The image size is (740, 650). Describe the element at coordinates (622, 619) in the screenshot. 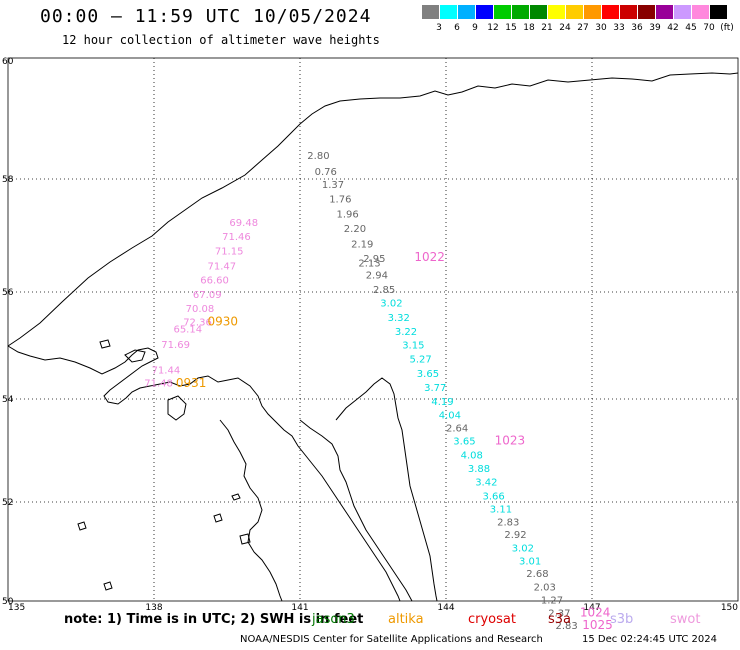

I see `satellite-name: s3b` at that location.